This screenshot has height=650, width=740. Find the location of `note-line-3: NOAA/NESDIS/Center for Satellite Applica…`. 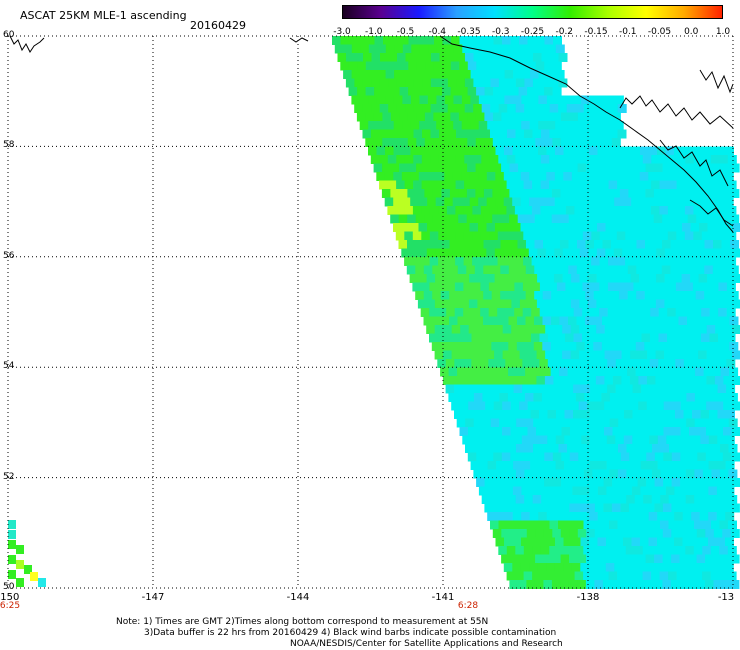

note-line-3: NOAA/NESDIS/Center for Satellite Applica… is located at coordinates (426, 644).